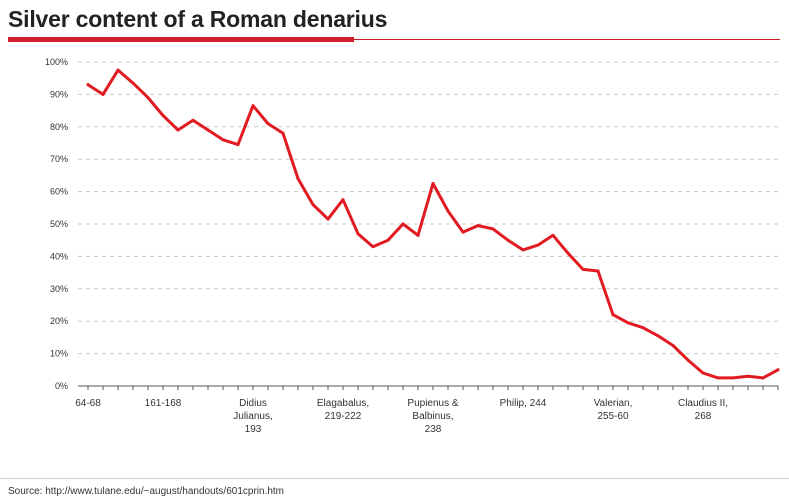  Describe the element at coordinates (59, 224) in the screenshot. I see `y-tick-label: 50%` at that location.